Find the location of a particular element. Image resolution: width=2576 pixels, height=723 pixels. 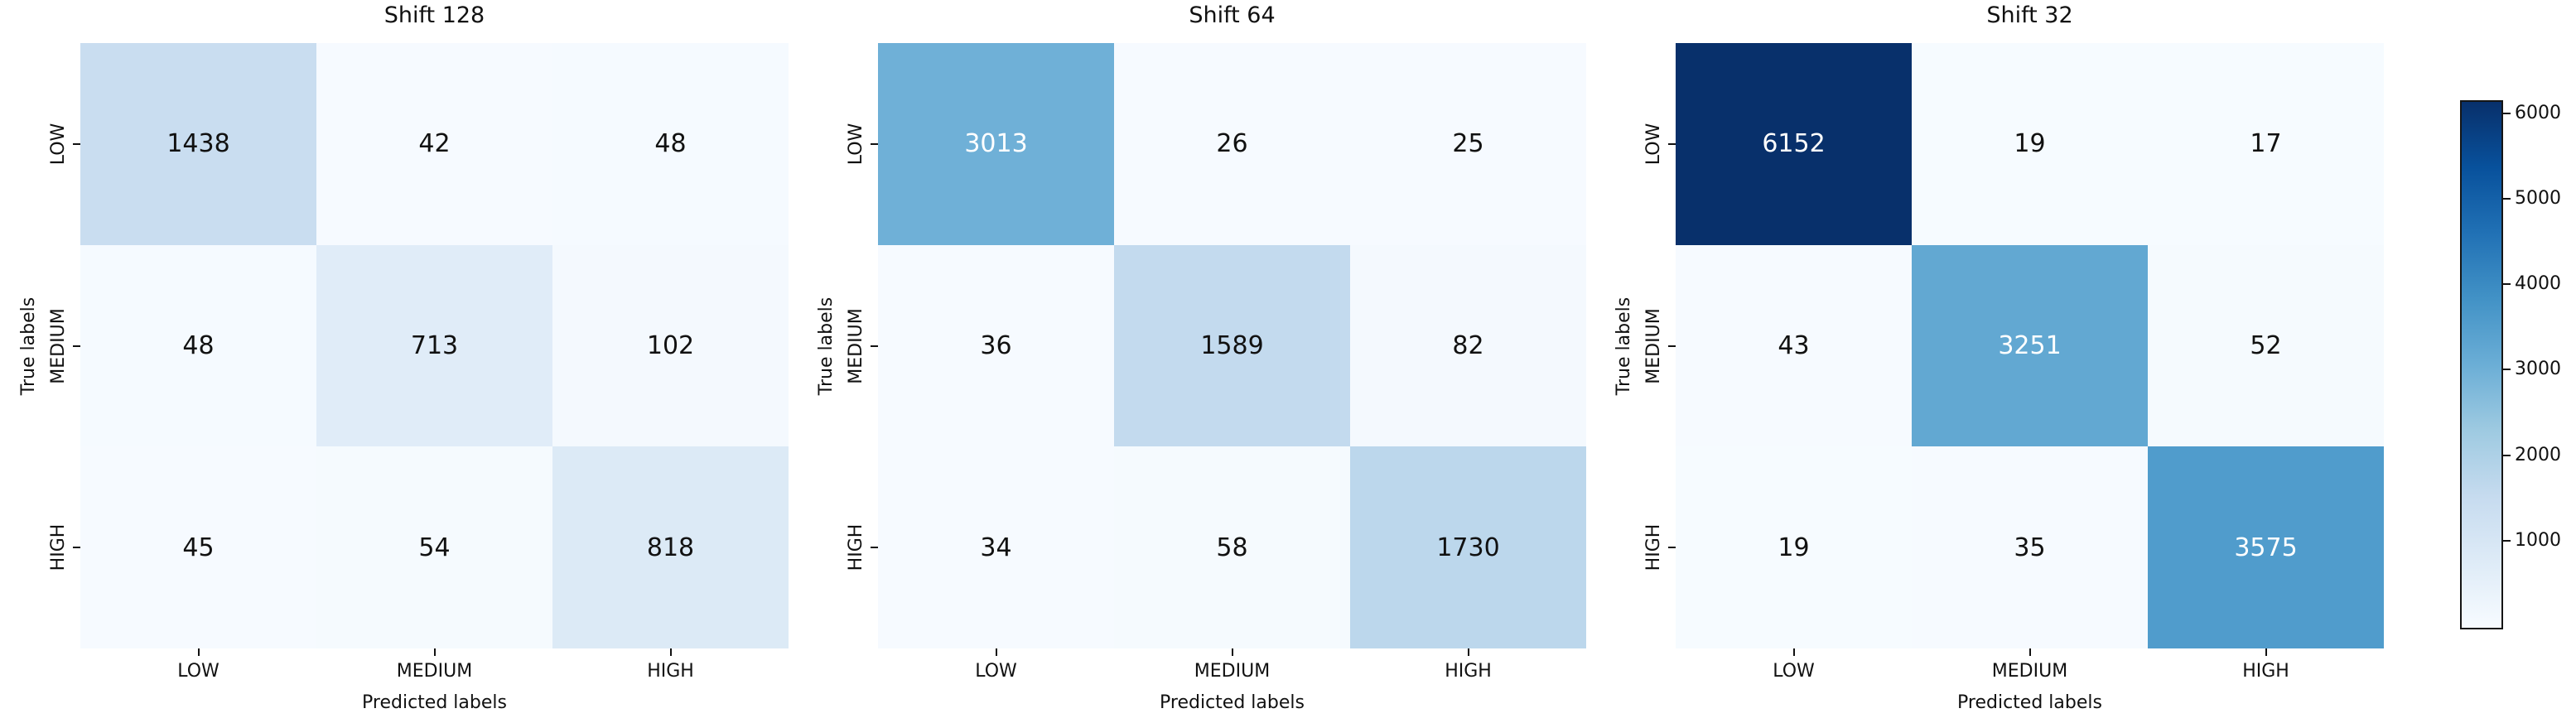

panel-title: Shift 128 is located at coordinates (435, 15).